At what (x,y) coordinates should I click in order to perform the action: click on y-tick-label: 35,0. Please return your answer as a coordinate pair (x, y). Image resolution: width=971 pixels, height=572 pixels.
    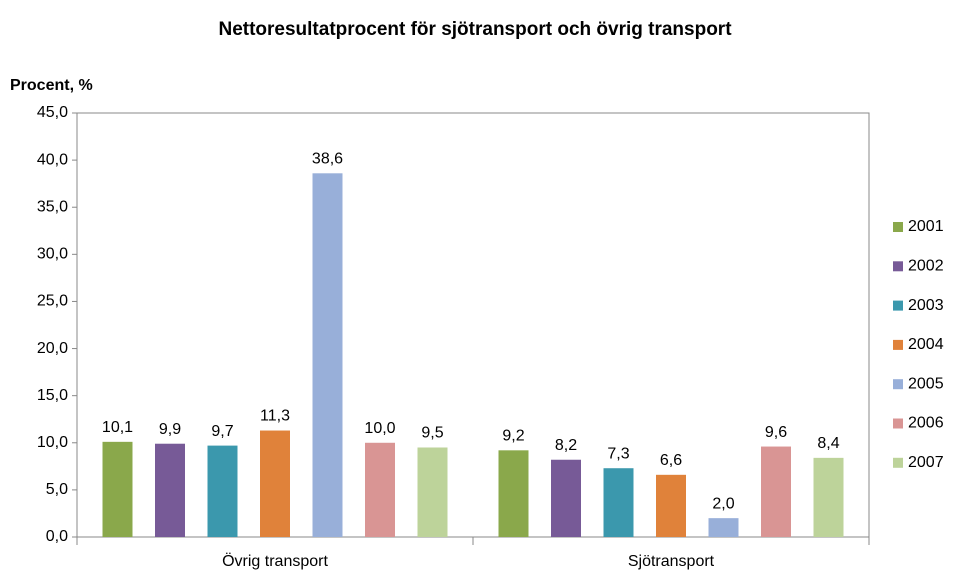
    Looking at the image, I should click on (52, 206).